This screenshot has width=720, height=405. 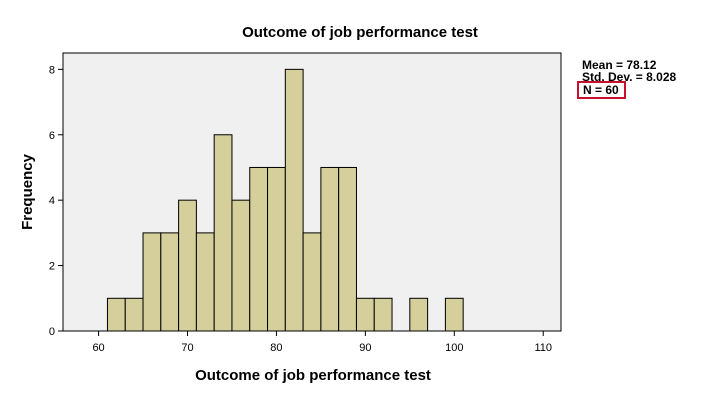 I want to click on y-tick-label-6: 6, so click(x=52, y=136).